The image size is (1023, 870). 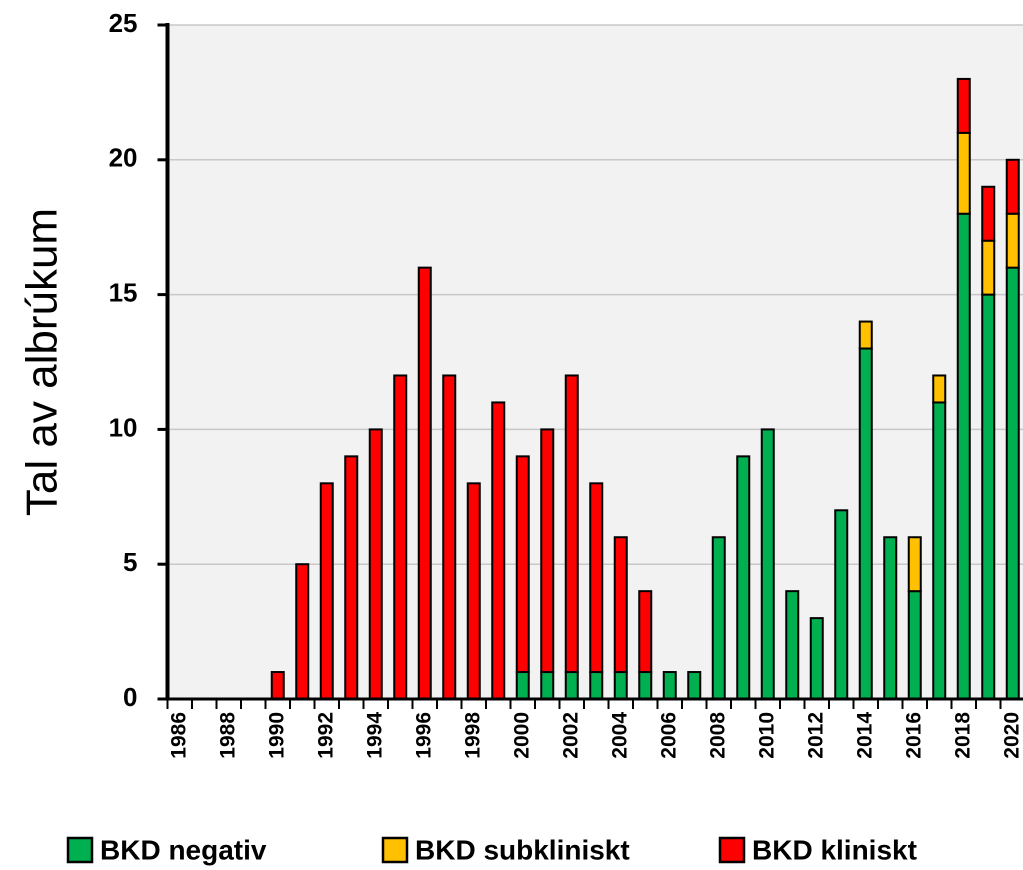 I want to click on x-tick-label: 2010, so click(x=766, y=735).